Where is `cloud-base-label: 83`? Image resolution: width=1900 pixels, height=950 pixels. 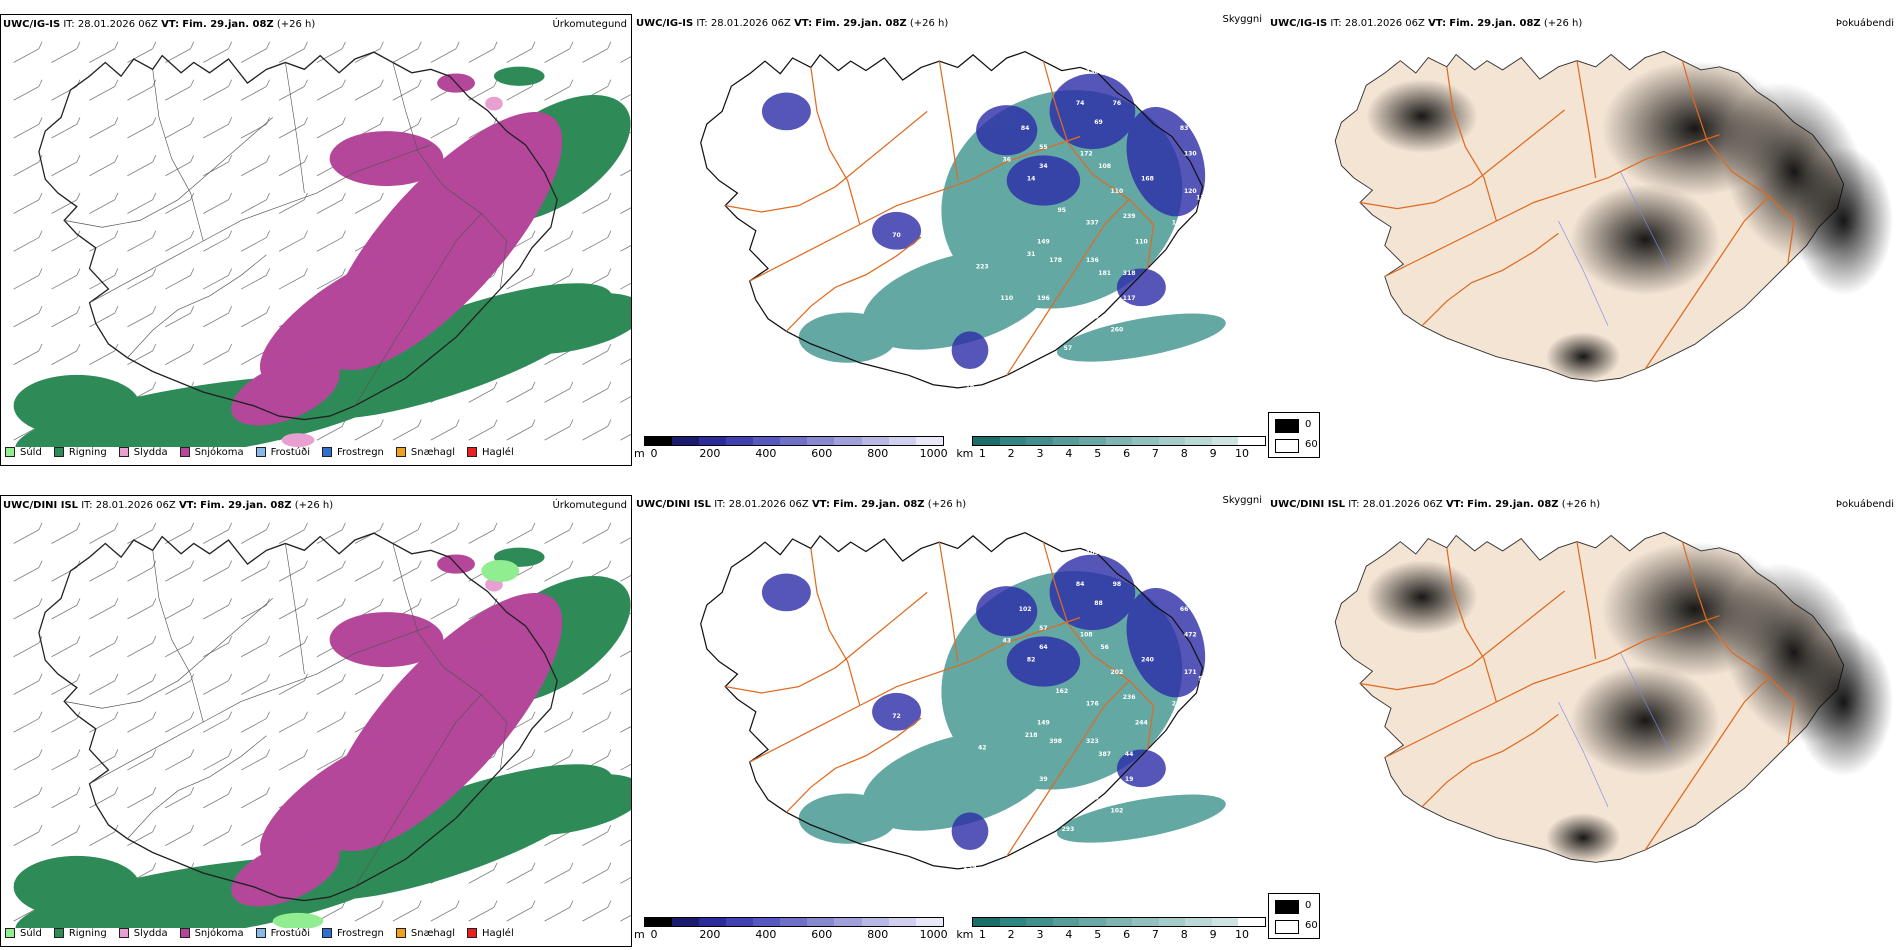 cloud-base-label: 83 is located at coordinates (1184, 128).